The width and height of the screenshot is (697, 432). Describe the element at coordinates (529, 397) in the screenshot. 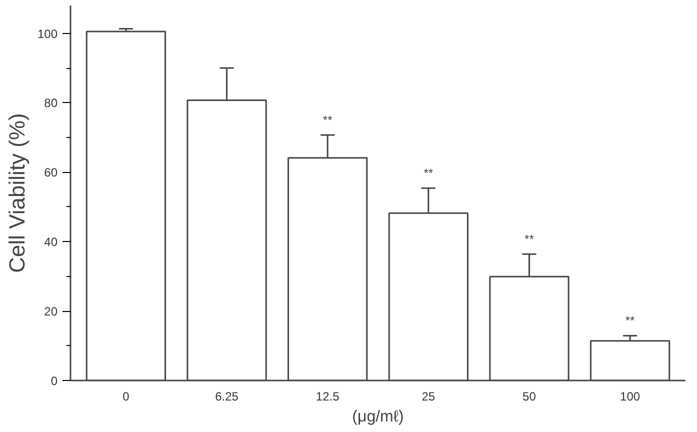

I see `x-tick-label: 50` at that location.